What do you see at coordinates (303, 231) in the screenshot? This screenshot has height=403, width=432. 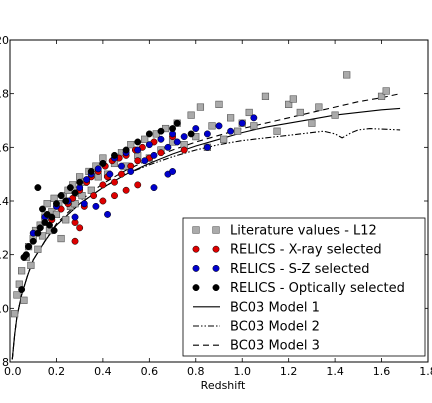 I see `legend-label: Literature values - L12` at bounding box center [303, 231].